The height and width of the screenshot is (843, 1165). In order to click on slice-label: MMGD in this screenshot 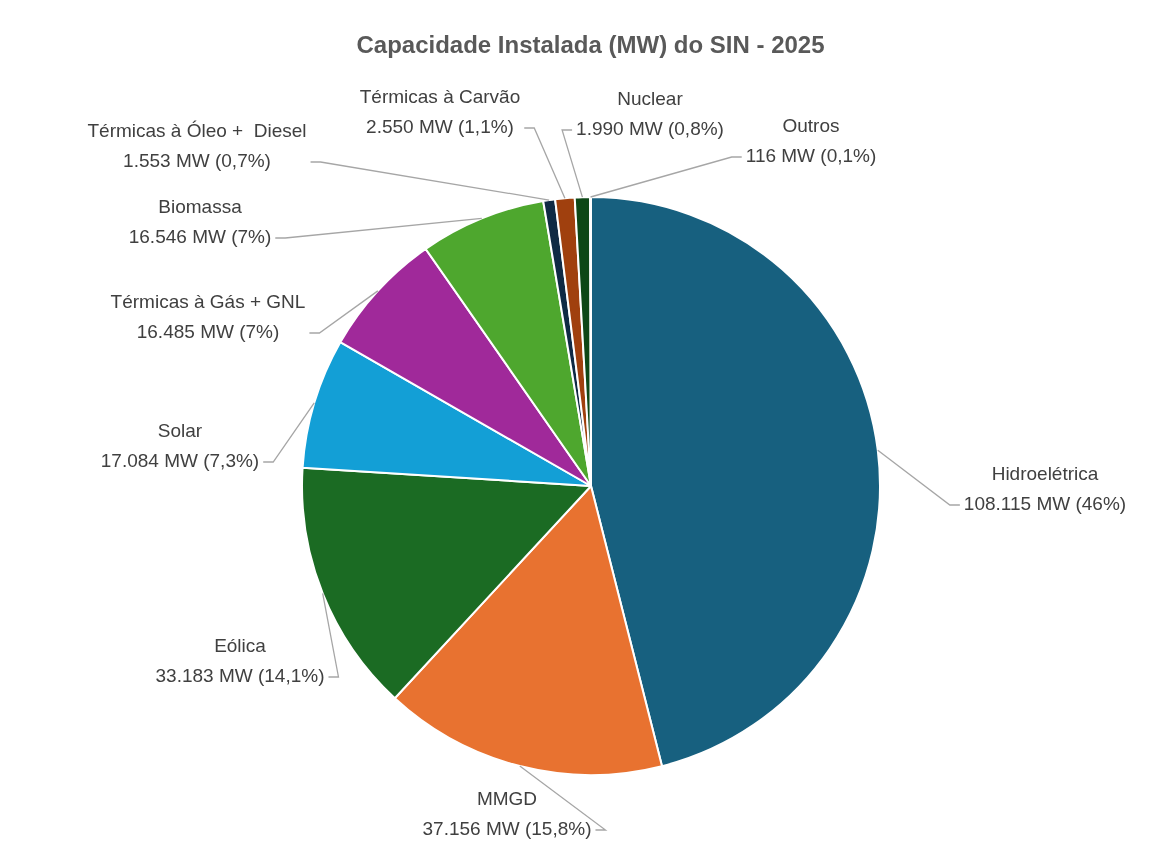, I will do `click(507, 799)`.